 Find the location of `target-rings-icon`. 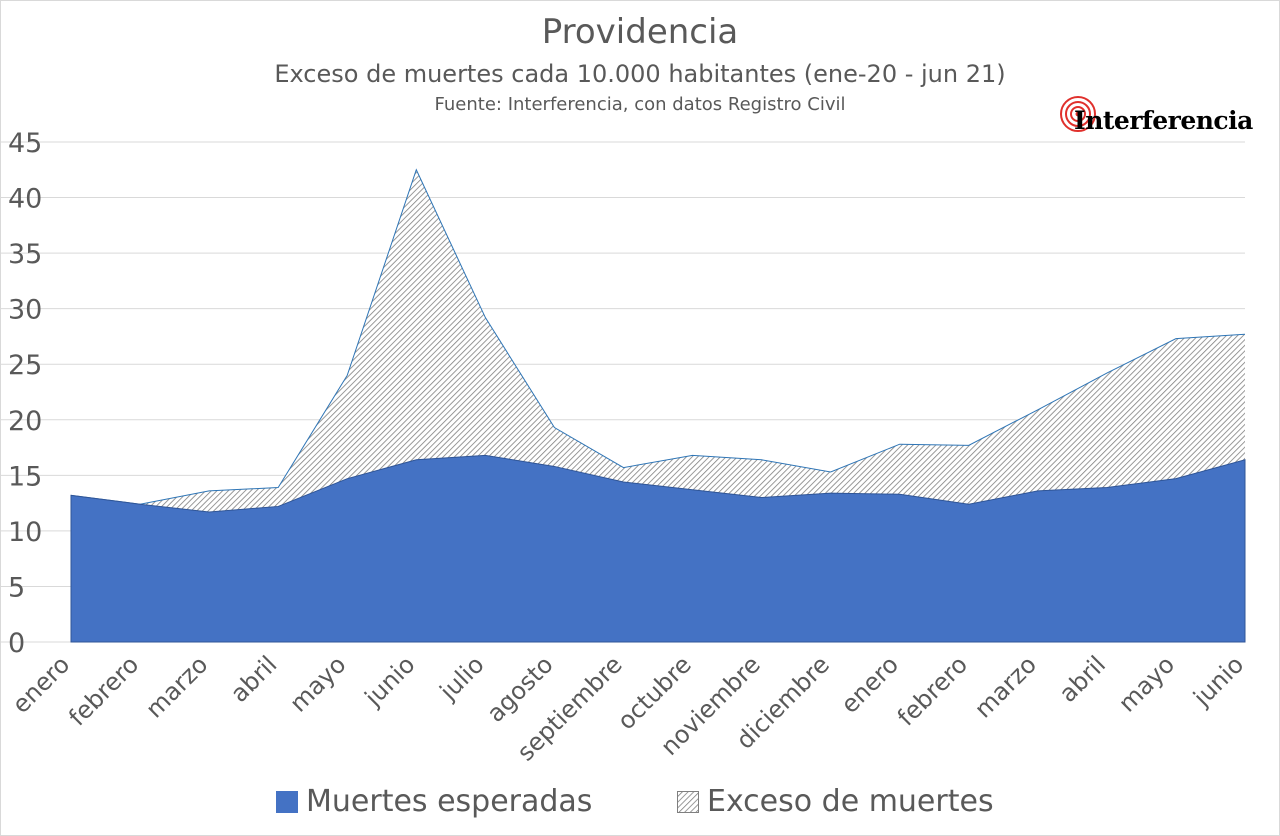

target-rings-icon is located at coordinates (1078, 114).